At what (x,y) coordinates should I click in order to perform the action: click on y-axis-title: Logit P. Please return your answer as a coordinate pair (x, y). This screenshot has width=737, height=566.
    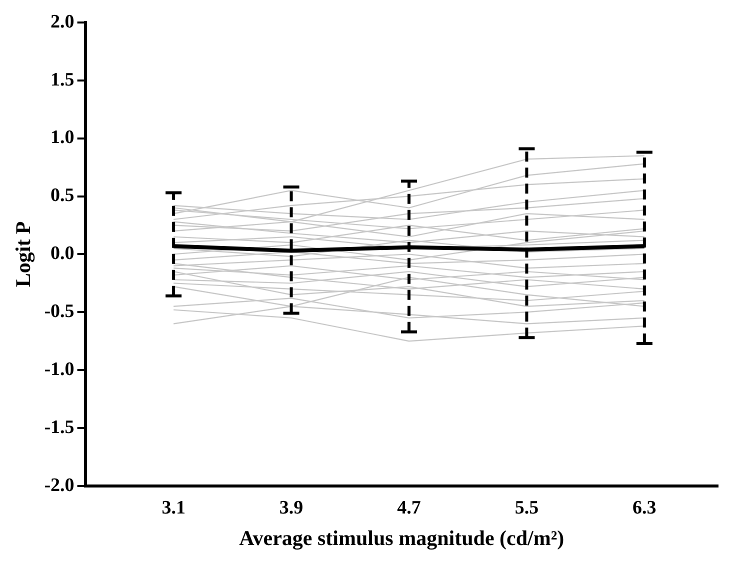
    Looking at the image, I should click on (23, 254).